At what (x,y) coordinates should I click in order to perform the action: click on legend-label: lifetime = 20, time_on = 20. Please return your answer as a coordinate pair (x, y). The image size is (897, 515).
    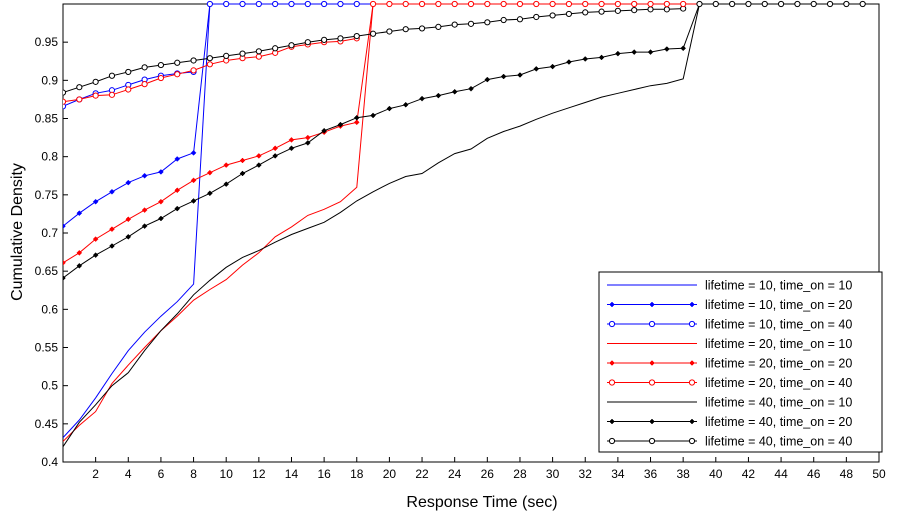
    Looking at the image, I should click on (778, 364).